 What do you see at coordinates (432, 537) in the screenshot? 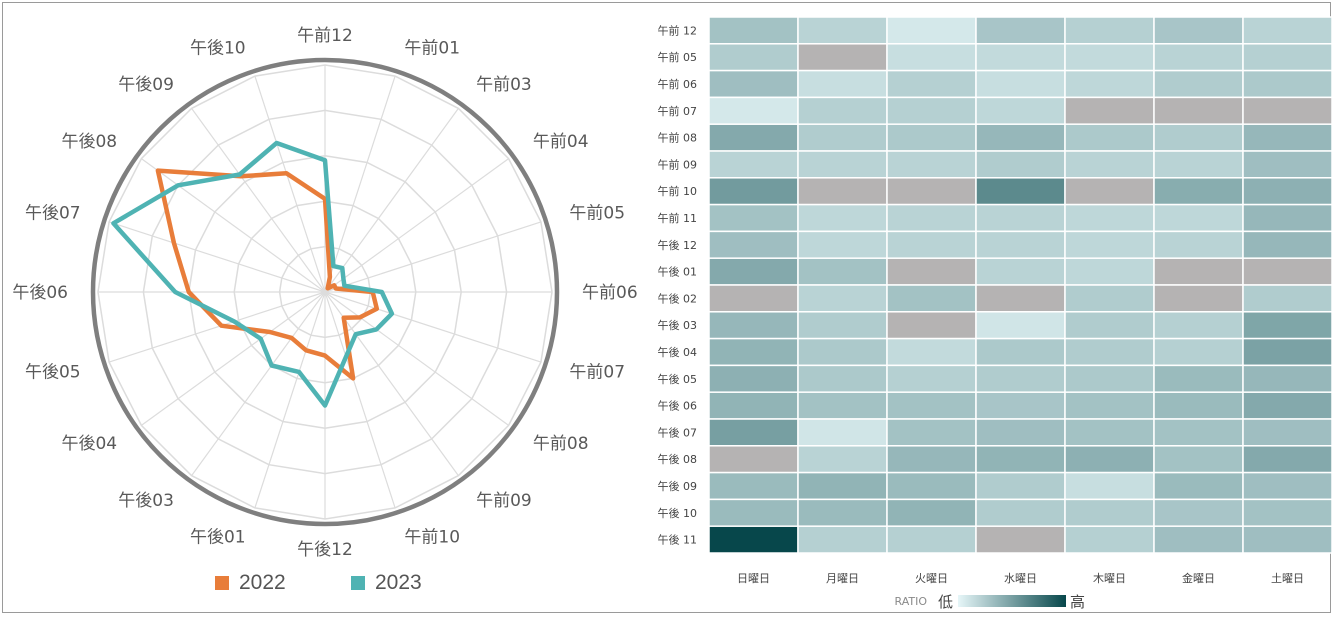
I see `radar-axis-label: 午前10` at bounding box center [432, 537].